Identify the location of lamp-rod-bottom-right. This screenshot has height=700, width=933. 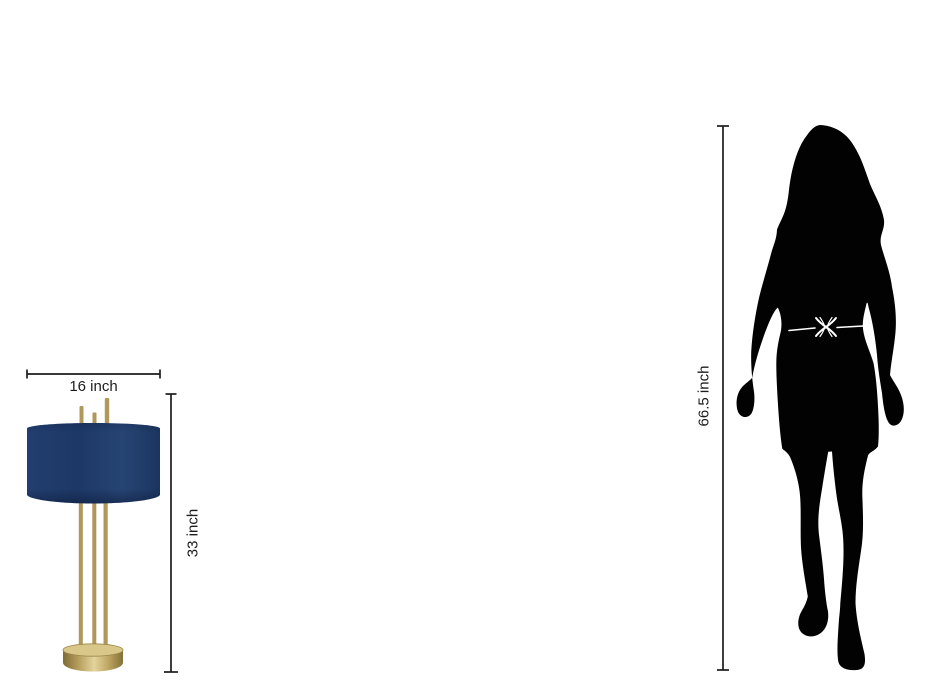
(105, 575).